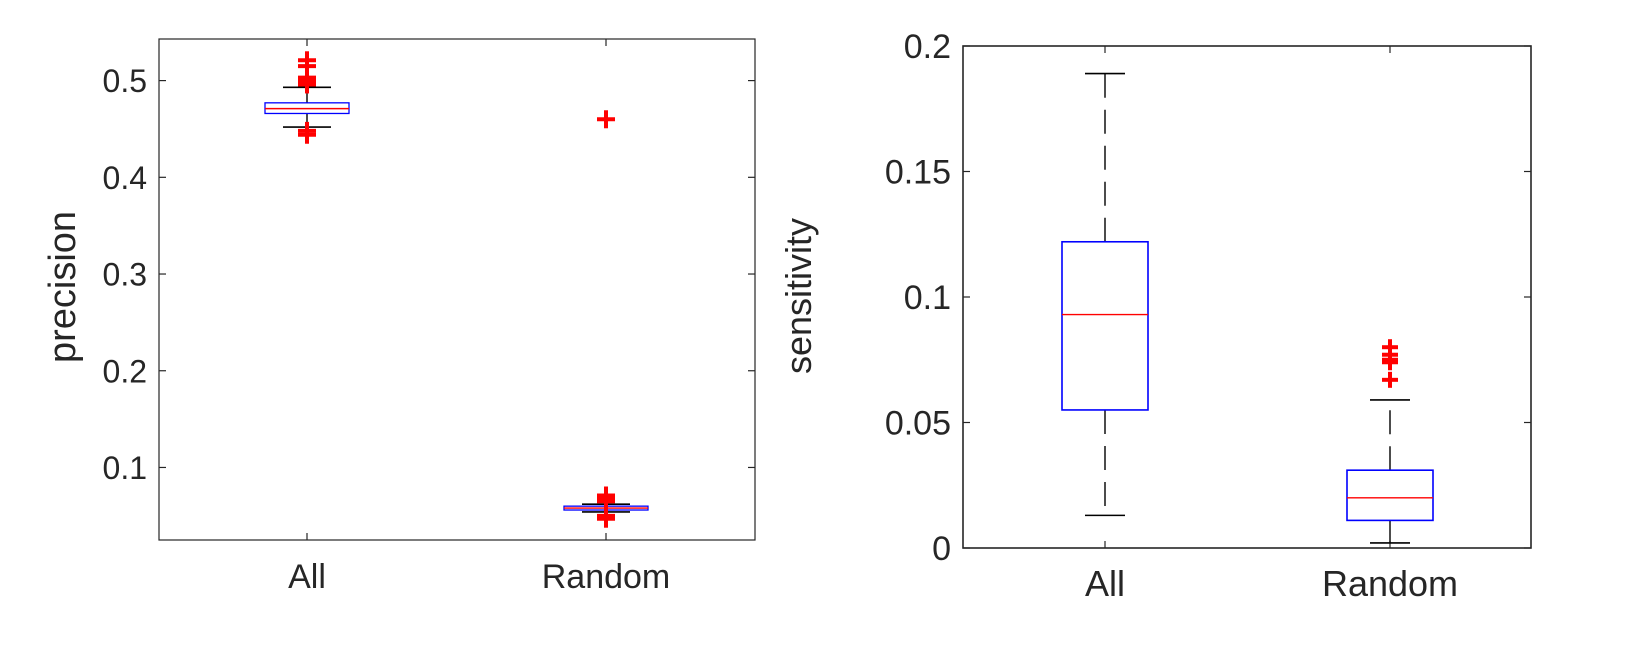 The width and height of the screenshot is (1642, 668). I want to click on precision-ytick-label: 0.3, so click(125, 275).